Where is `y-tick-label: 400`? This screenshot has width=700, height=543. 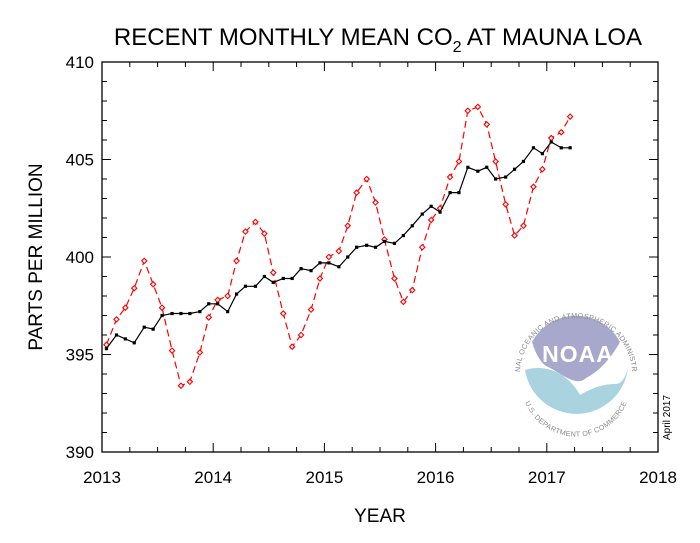
y-tick-label: 400 is located at coordinates (80, 257).